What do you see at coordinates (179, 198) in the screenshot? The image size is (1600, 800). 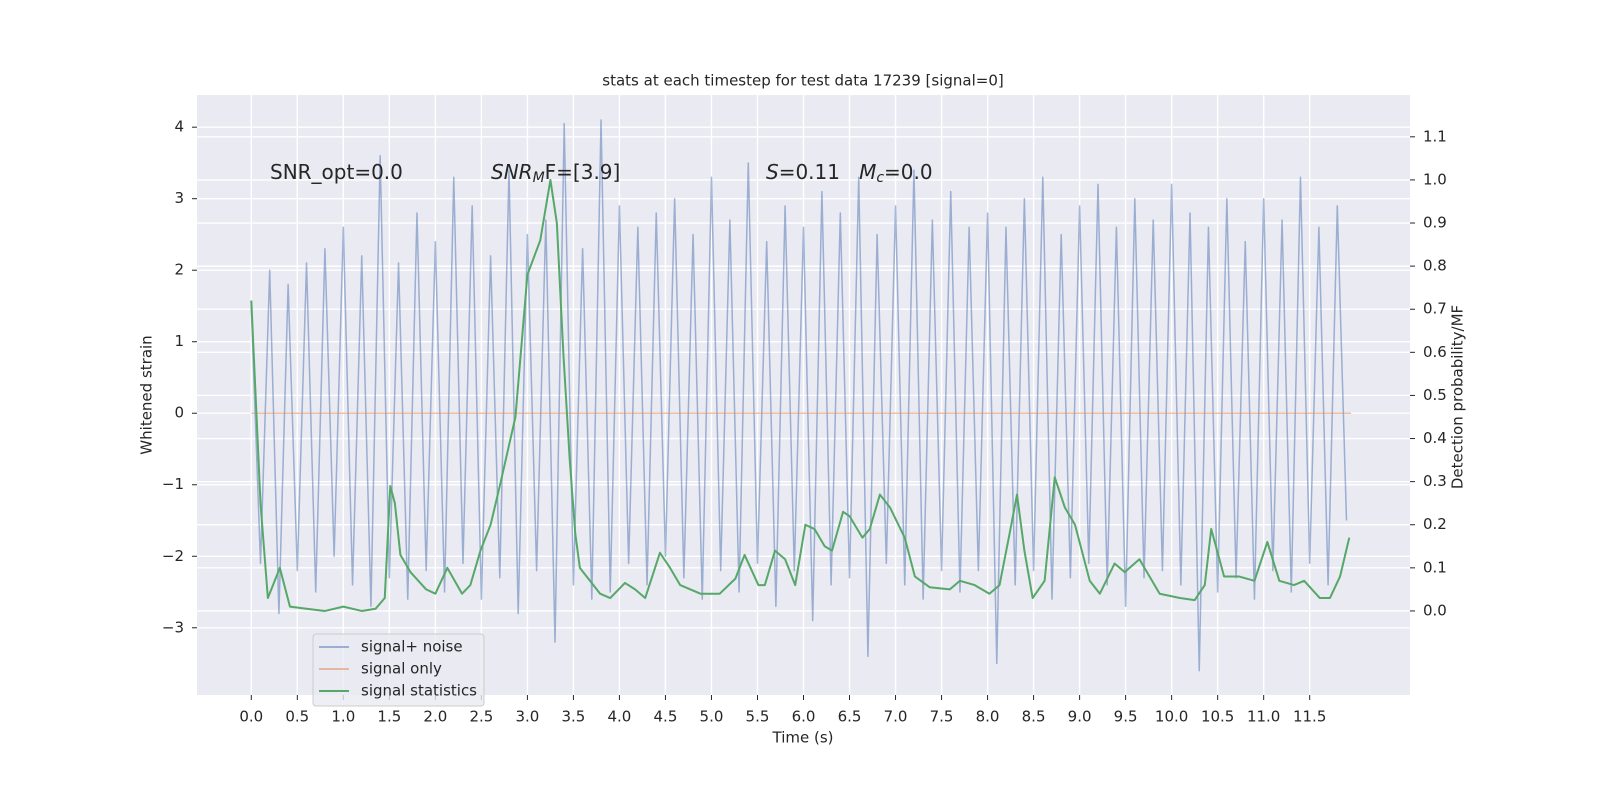 I see `y-tick-label: 3` at bounding box center [179, 198].